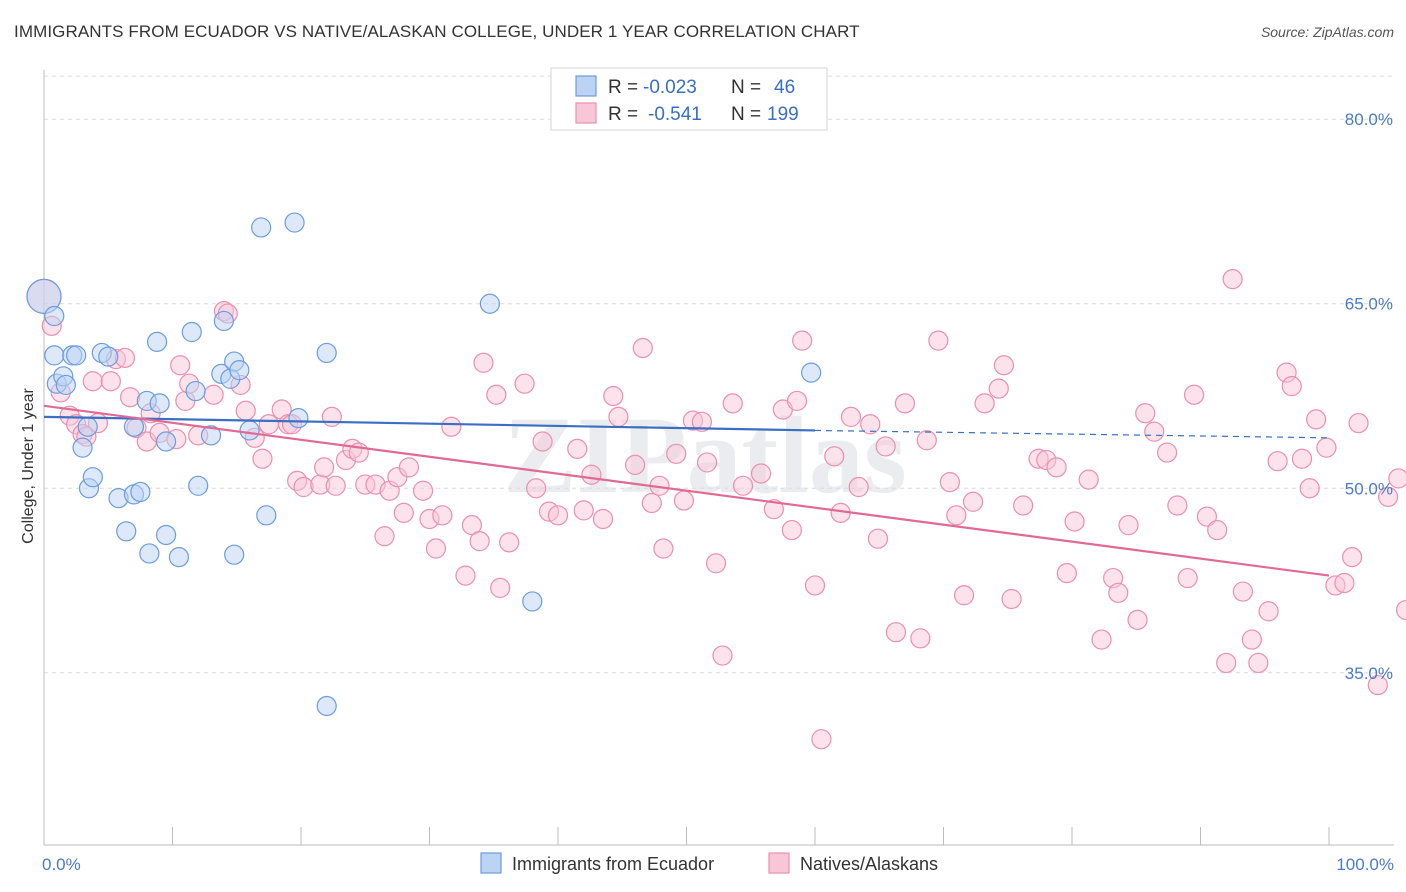 This screenshot has width=1406, height=892. Describe the element at coordinates (670, 87) in the screenshot. I see `ecuador-r-value: -0.023` at that location.